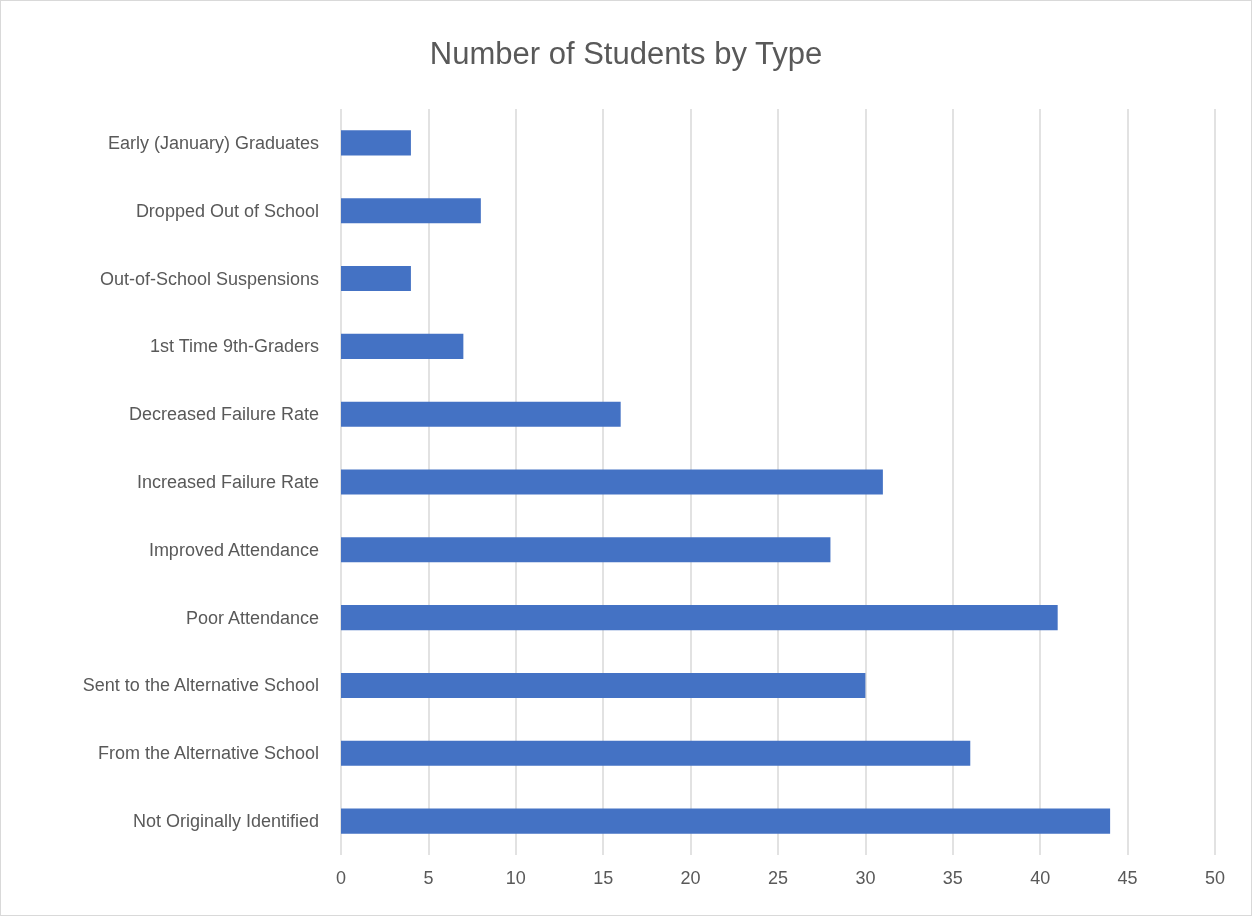  I want to click on x-tick-label: 30, so click(865, 878).